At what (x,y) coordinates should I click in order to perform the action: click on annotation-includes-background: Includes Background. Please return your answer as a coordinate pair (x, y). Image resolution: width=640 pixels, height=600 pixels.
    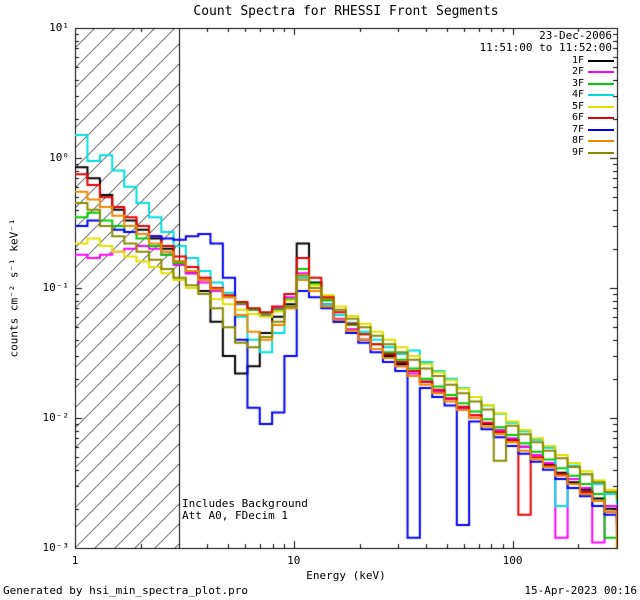
    Looking at the image, I should click on (245, 503).